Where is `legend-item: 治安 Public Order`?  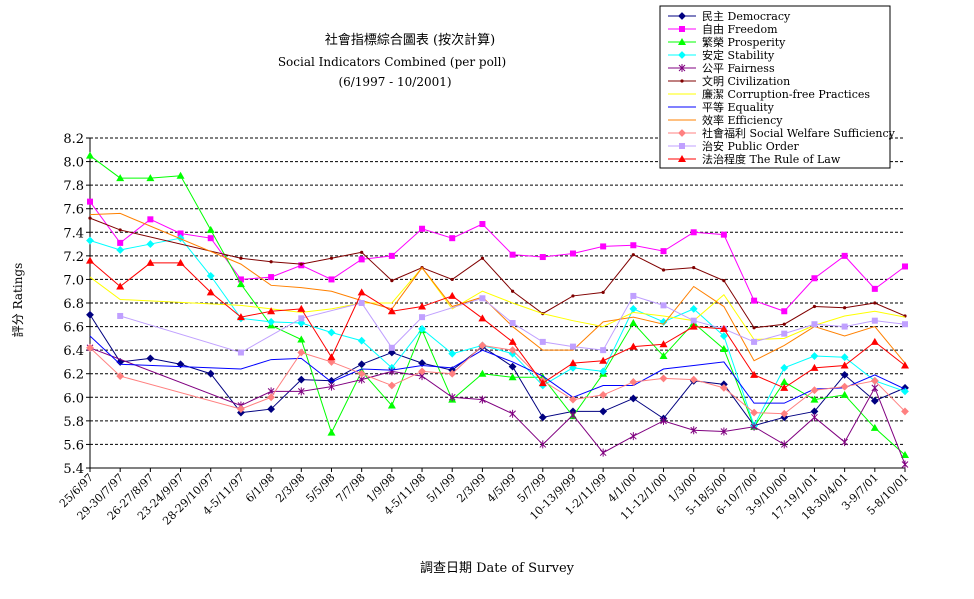
legend-item: 治安 Public Order is located at coordinates (734, 146).